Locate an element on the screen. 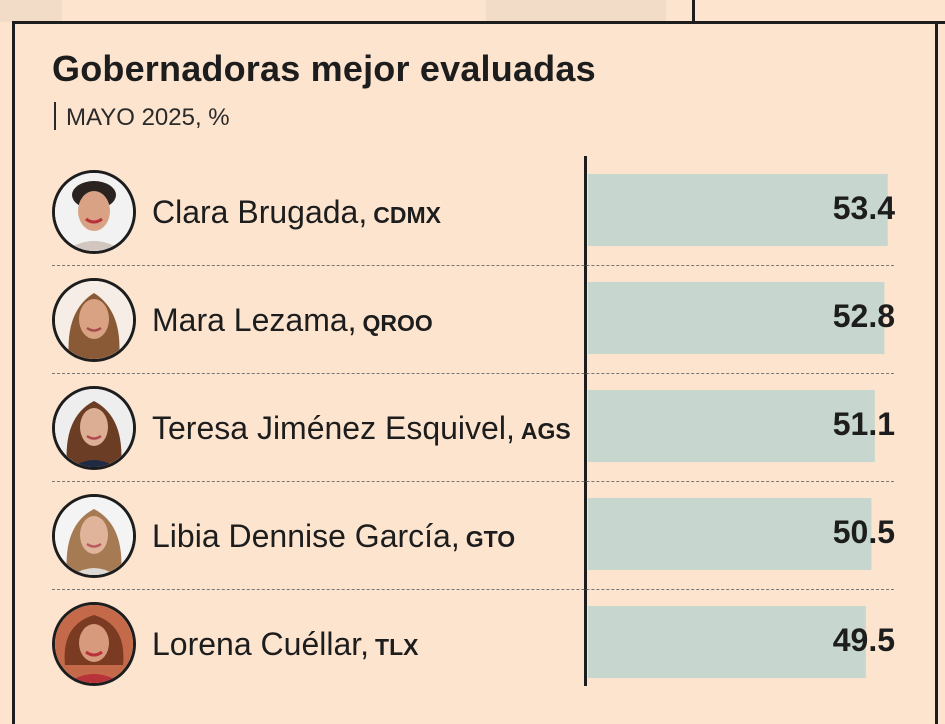  row-label: Libia Dennise García, GTO is located at coordinates (333, 536).